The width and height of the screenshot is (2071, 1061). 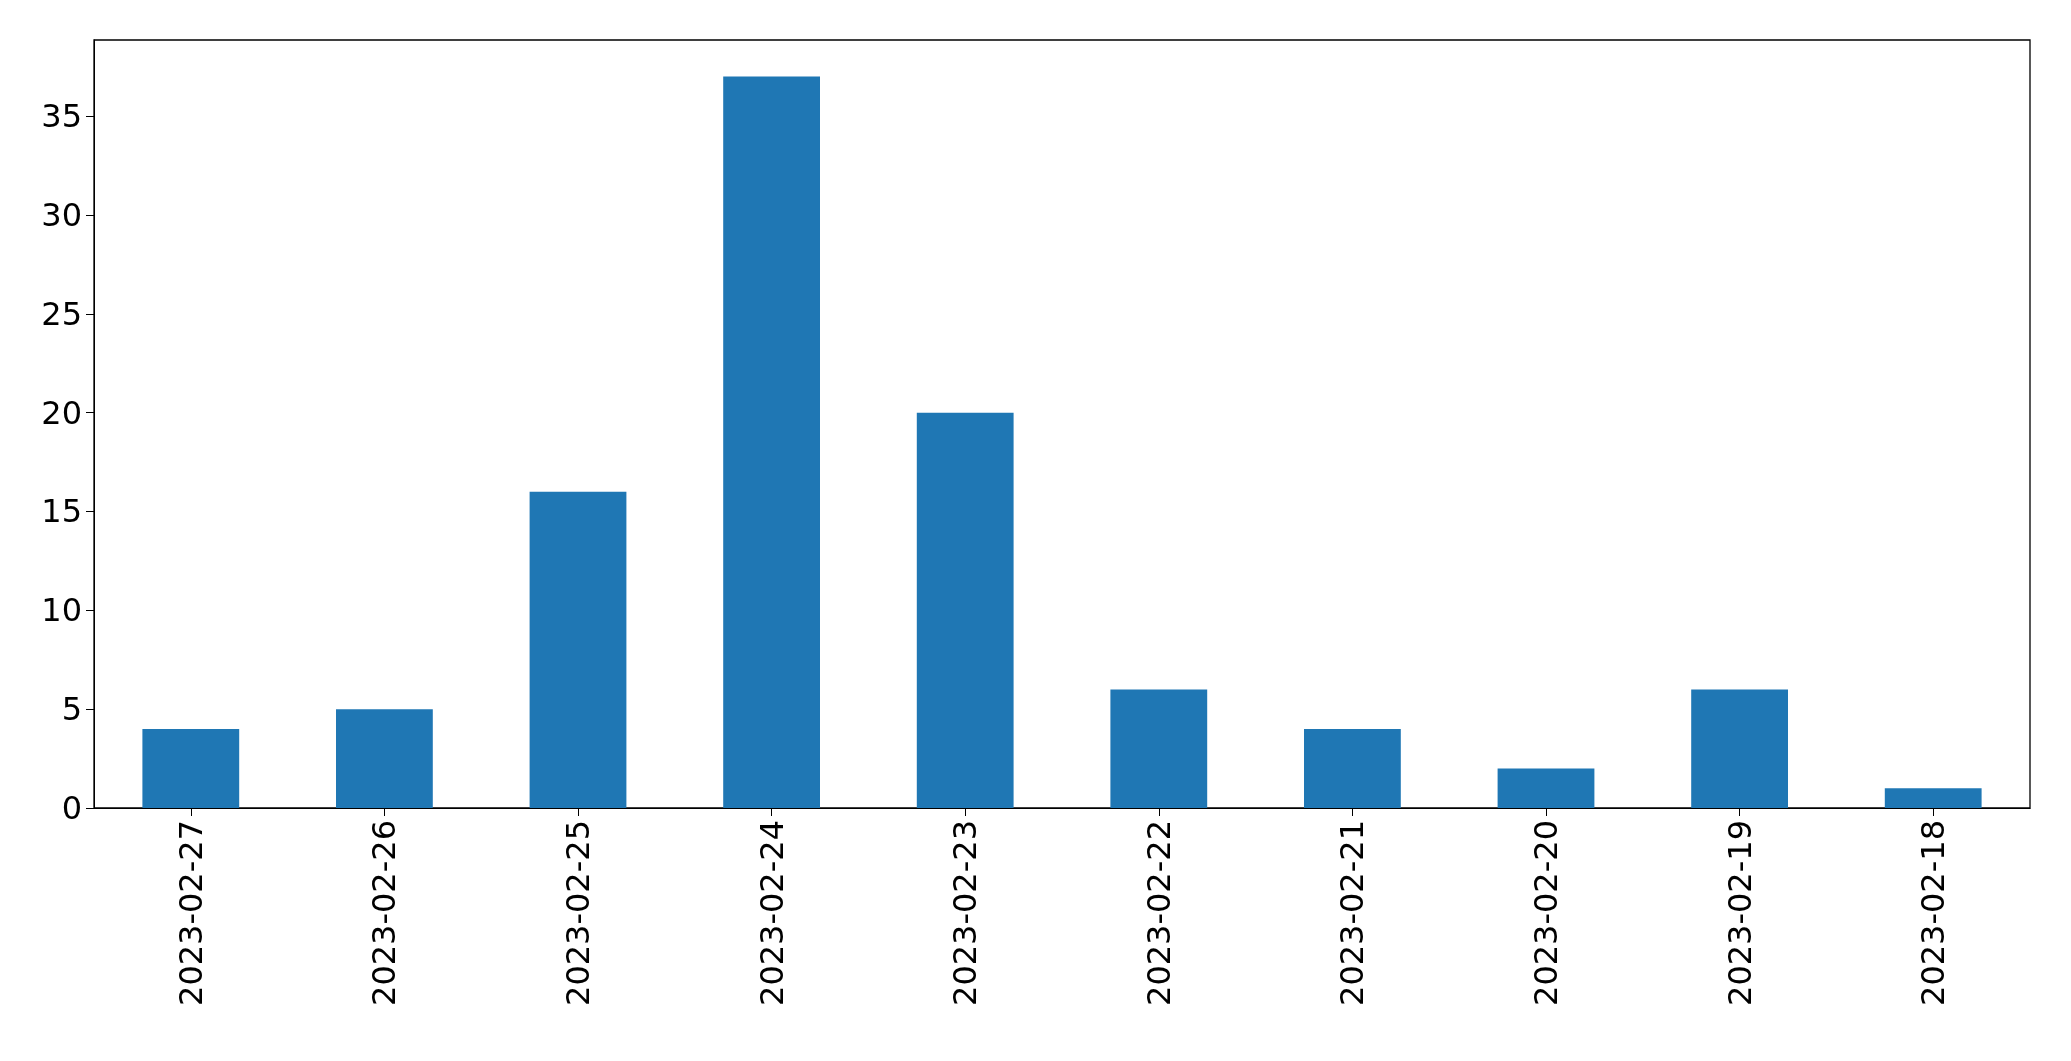 I want to click on y-tick-label: 15, so click(x=61, y=511).